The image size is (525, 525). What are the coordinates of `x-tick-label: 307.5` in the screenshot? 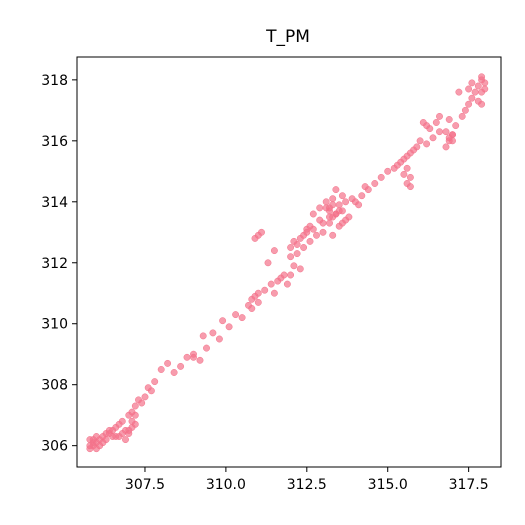 It's located at (145, 485).